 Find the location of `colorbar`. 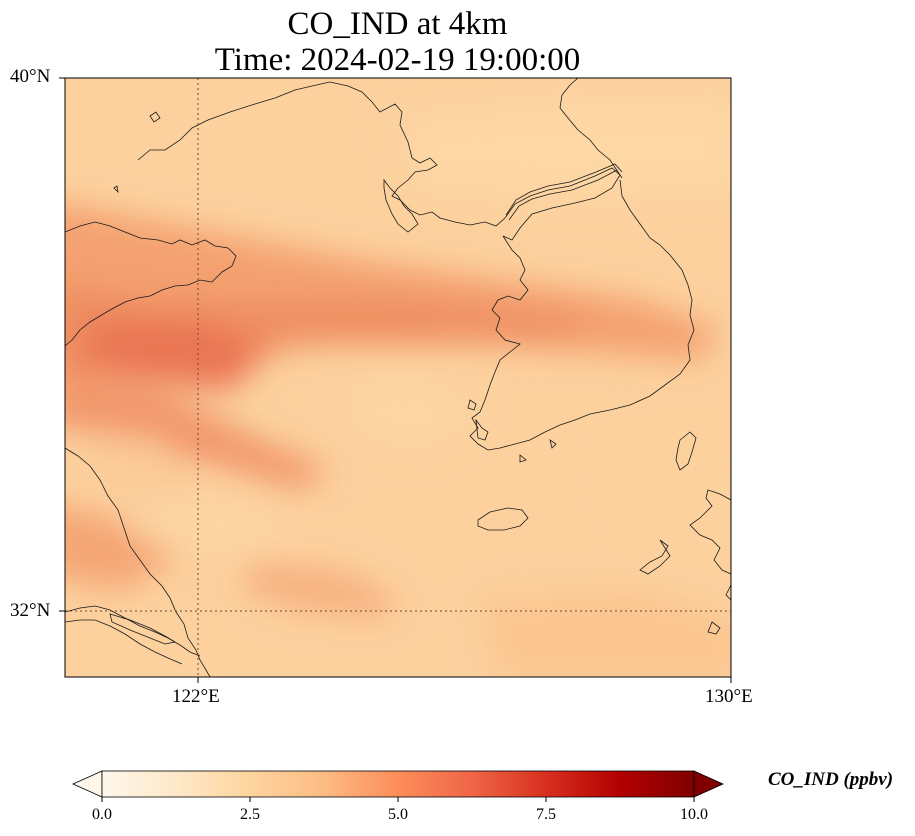

colorbar is located at coordinates (398, 786).